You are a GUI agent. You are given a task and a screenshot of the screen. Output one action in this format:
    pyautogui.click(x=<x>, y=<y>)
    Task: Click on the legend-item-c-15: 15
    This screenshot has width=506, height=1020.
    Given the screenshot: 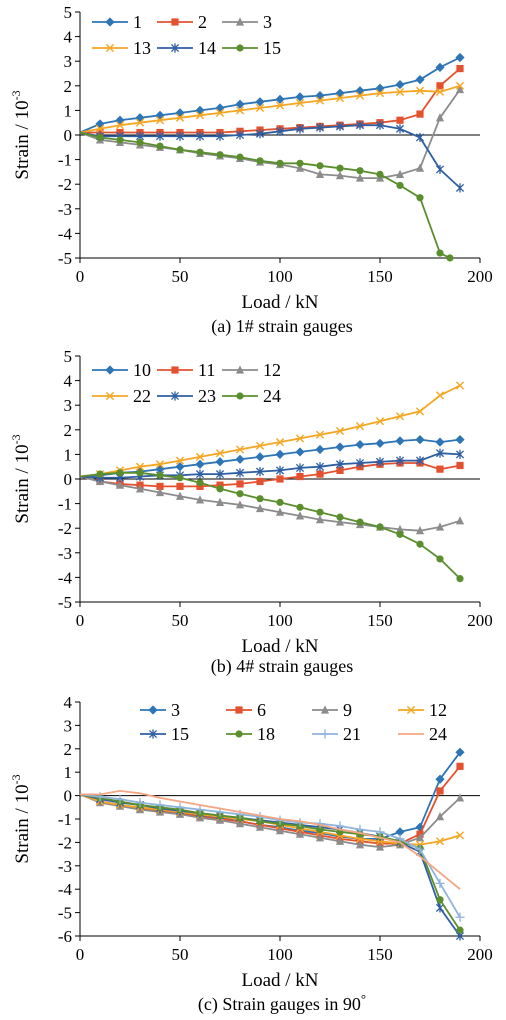 What is the action you would take?
    pyautogui.click(x=164, y=734)
    